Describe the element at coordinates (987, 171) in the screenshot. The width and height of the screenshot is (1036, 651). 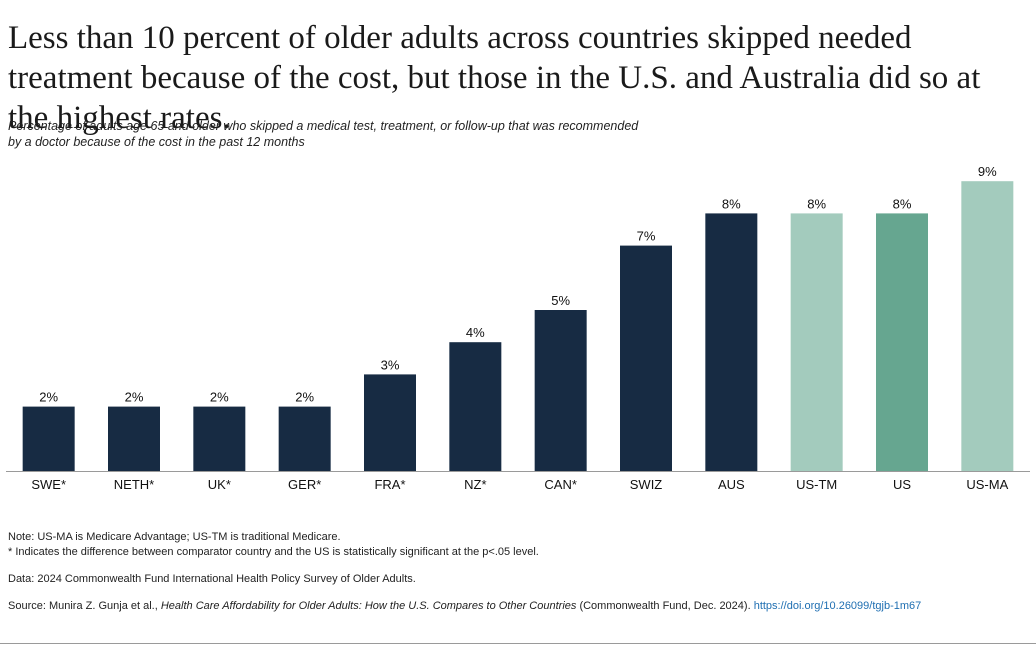
I see `data-label: 9%` at that location.